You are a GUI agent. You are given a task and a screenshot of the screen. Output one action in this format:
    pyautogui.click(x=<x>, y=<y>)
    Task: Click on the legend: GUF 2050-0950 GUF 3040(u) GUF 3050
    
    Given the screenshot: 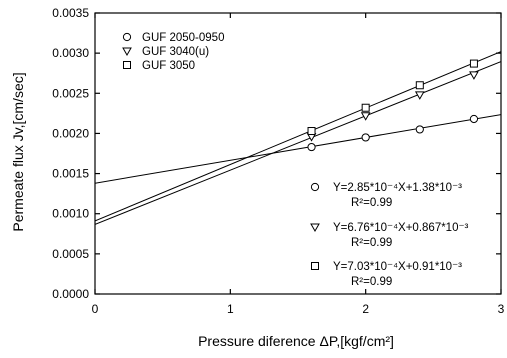 What is the action you would take?
    pyautogui.click(x=173, y=52)
    